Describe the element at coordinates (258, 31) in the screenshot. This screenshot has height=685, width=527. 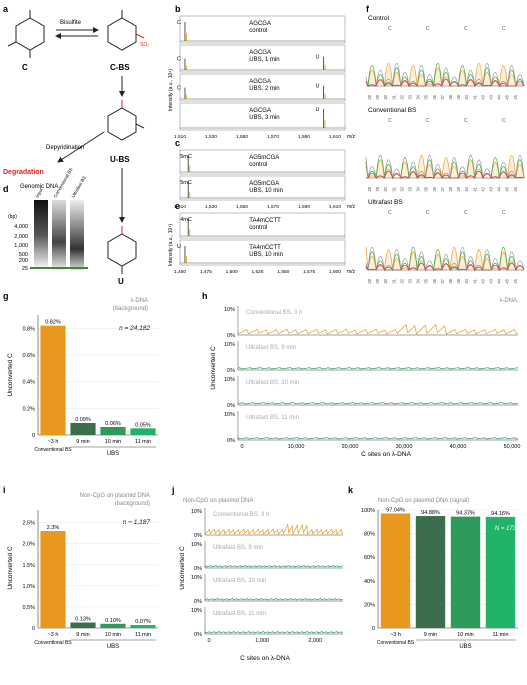
I see `trace-condition: control` at that location.